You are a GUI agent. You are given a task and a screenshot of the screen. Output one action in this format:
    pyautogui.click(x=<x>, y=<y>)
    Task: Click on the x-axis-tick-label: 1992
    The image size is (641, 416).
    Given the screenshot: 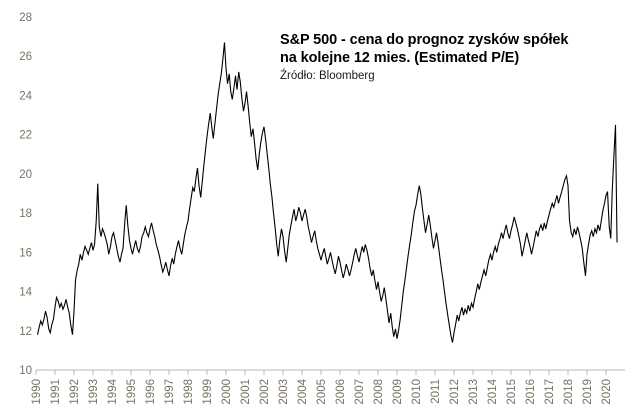 What is the action you would take?
    pyautogui.click(x=75, y=392)
    